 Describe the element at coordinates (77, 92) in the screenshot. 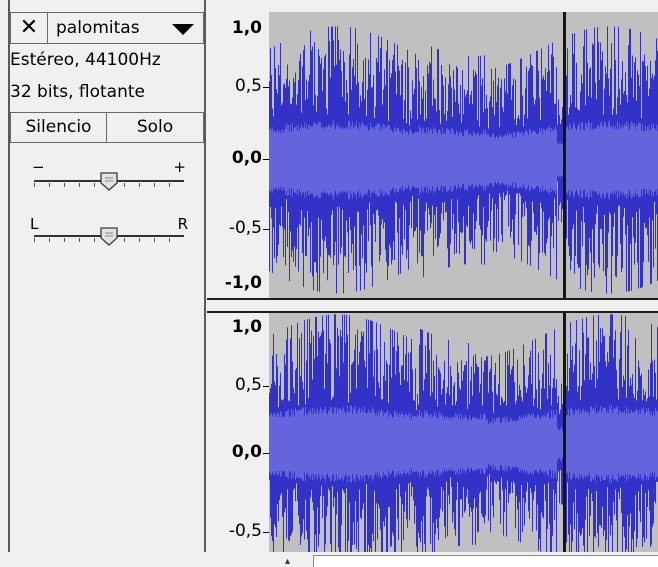

I see `track-bits-info: 32 bits, flotante` at that location.